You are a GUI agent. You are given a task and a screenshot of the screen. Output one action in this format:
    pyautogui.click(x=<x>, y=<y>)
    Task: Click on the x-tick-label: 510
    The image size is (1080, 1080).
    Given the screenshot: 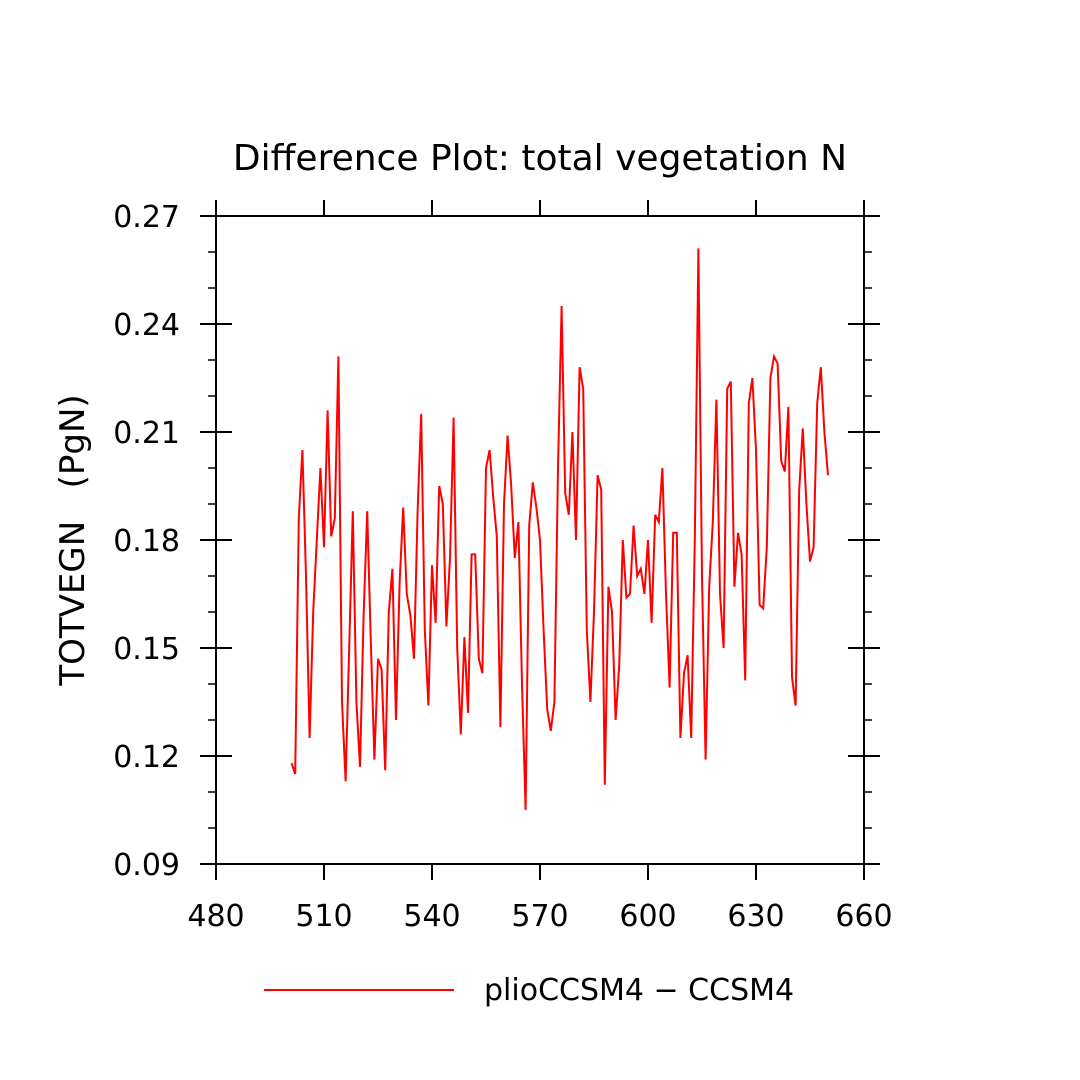 What is the action you would take?
    pyautogui.click(x=323, y=916)
    